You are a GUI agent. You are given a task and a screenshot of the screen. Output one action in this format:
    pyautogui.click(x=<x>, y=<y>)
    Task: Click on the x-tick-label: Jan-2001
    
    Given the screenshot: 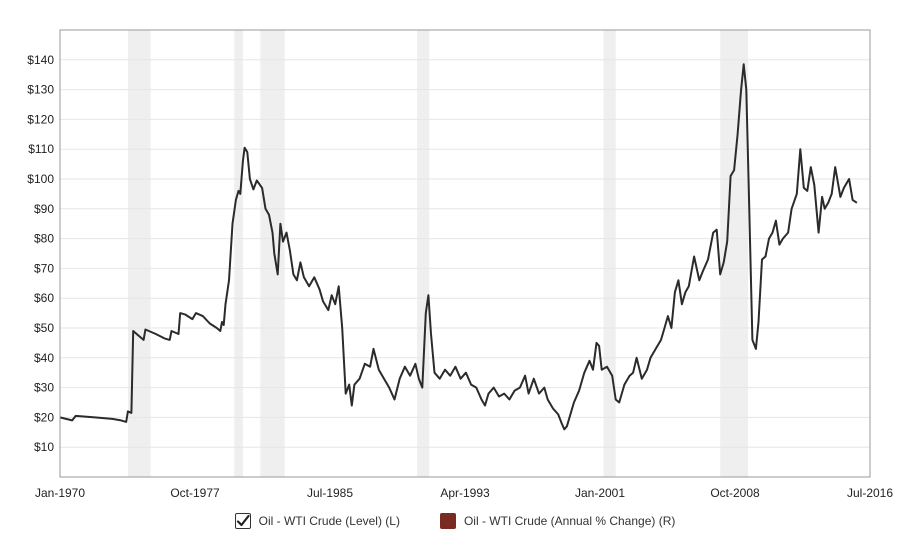 What is the action you would take?
    pyautogui.click(x=600, y=493)
    